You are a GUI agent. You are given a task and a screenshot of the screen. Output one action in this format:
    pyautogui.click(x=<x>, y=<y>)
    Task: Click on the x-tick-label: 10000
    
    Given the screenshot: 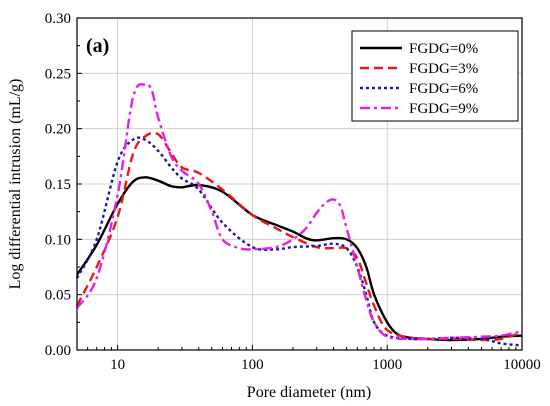 What is the action you would take?
    pyautogui.click(x=522, y=365)
    